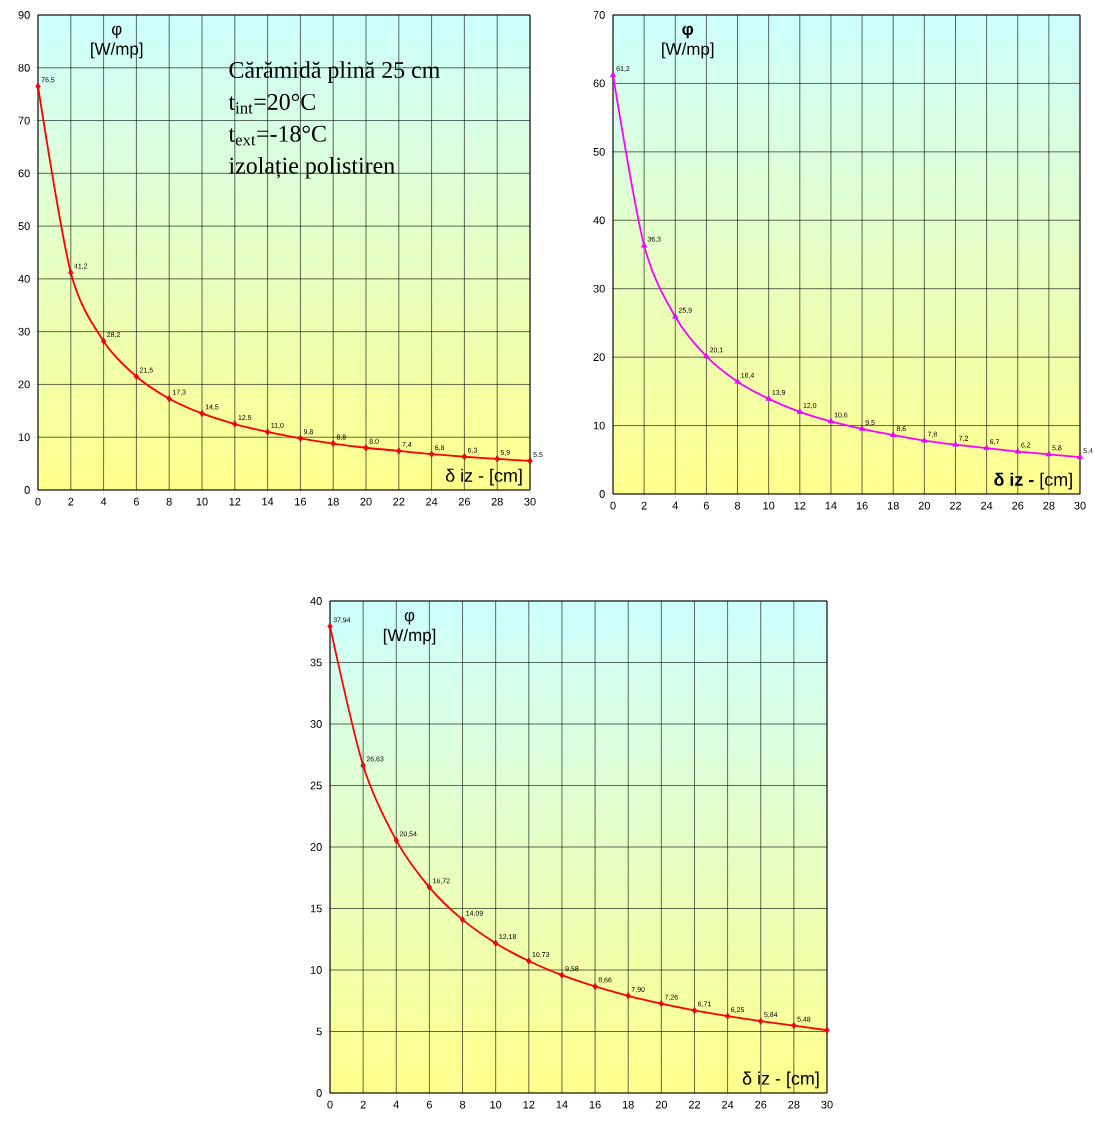 The width and height of the screenshot is (1094, 1128). What do you see at coordinates (38, 501) in the screenshot?
I see `x-tick-label: 0` at bounding box center [38, 501].